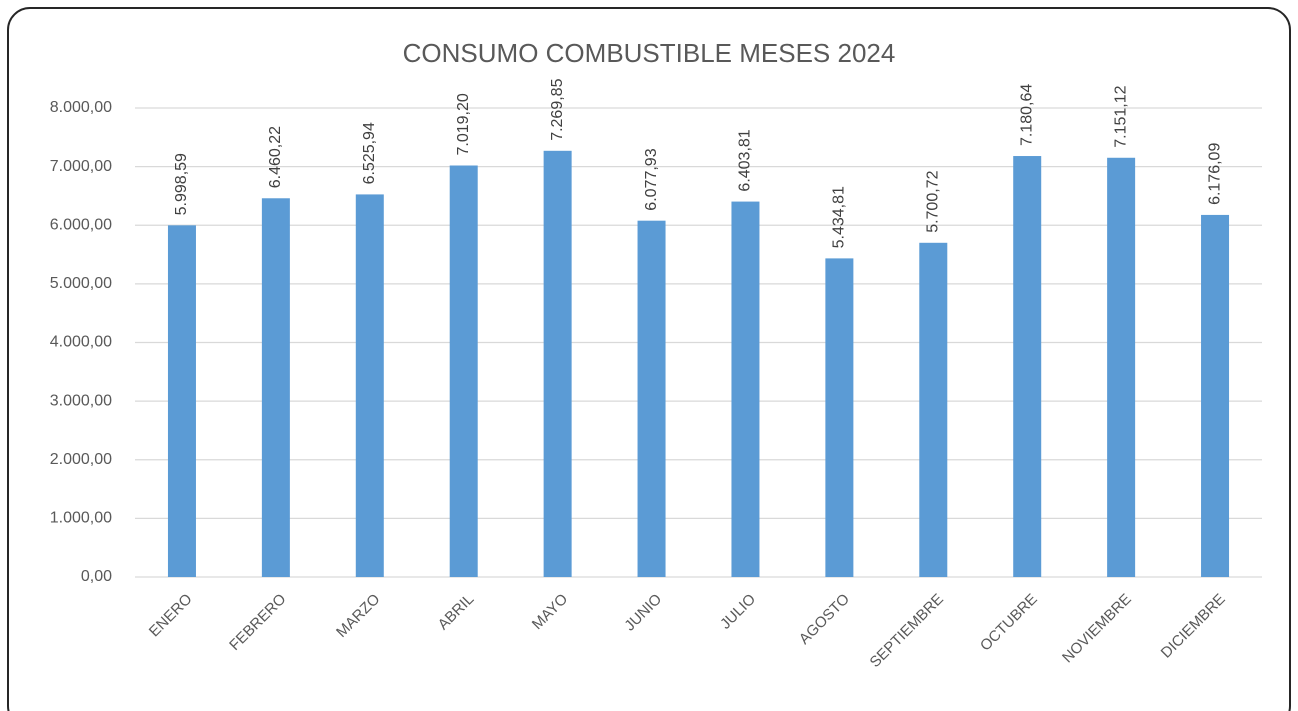  Describe the element at coordinates (81, 166) in the screenshot. I see `y-tick-label: 7.000,00` at that location.